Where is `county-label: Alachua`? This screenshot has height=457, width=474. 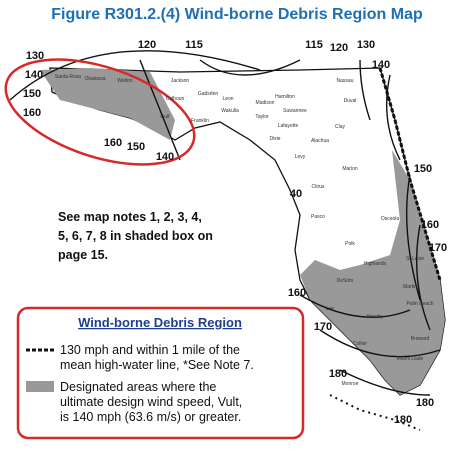 county-label: Alachua is located at coordinates (320, 141).